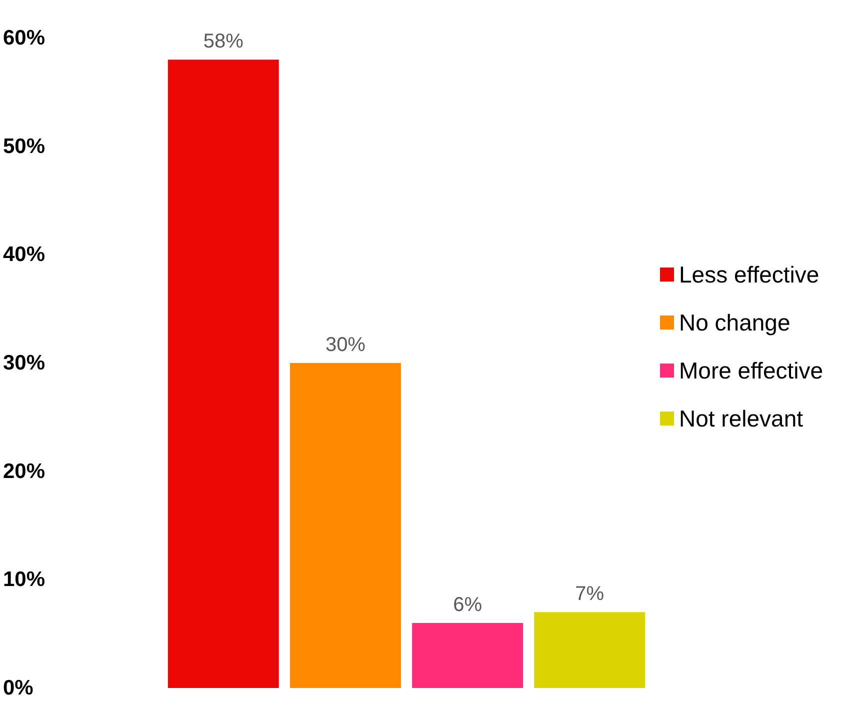 Image resolution: width=861 pixels, height=702 pixels. Describe the element at coordinates (751, 371) in the screenshot. I see `legend-label: More effective` at that location.